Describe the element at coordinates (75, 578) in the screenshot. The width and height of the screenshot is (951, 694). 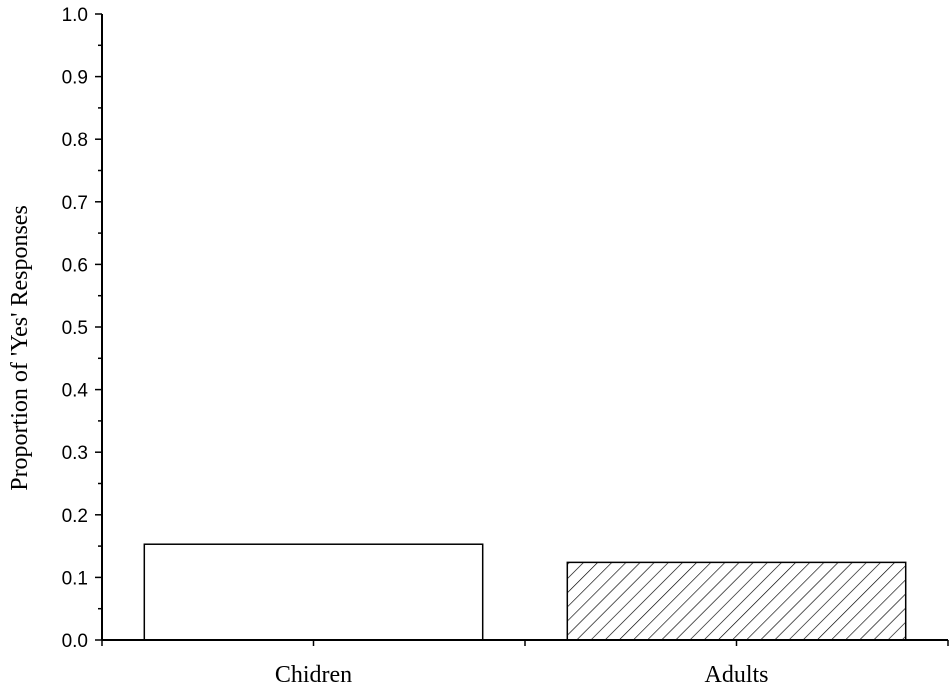
I see `y-tick-label: 0.1` at that location.